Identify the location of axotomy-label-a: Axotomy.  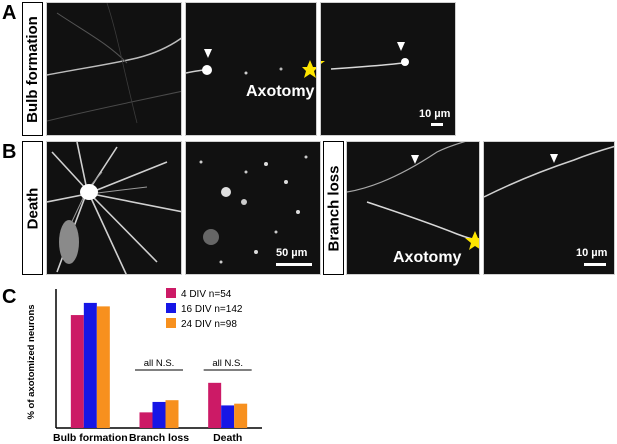
(280, 91).